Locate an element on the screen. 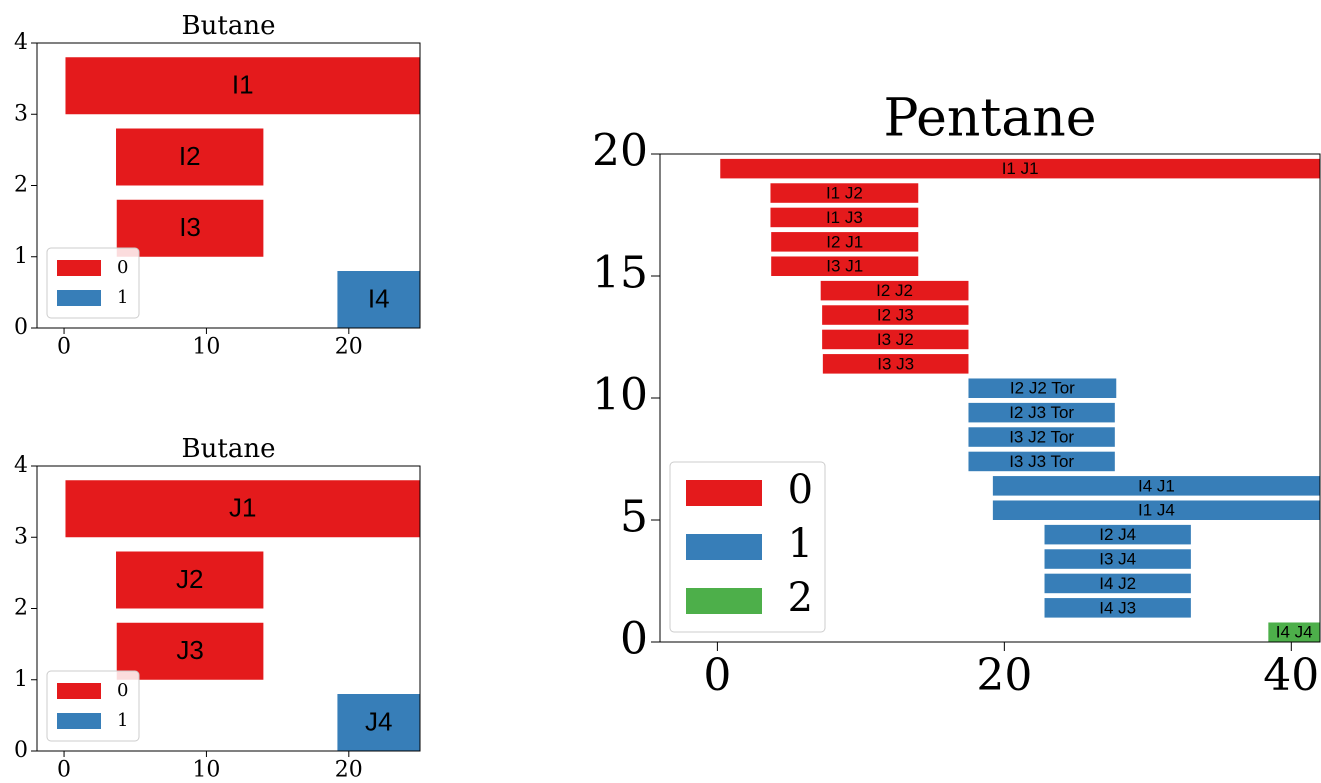 The width and height of the screenshot is (1321, 783). legend: 0 1 2 is located at coordinates (747, 547).